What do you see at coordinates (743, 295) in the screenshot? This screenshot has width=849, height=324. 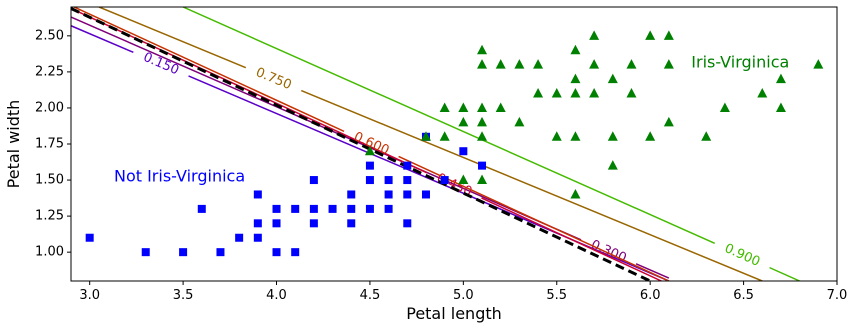 I see `x-tick-label: 6.5` at bounding box center [743, 295].